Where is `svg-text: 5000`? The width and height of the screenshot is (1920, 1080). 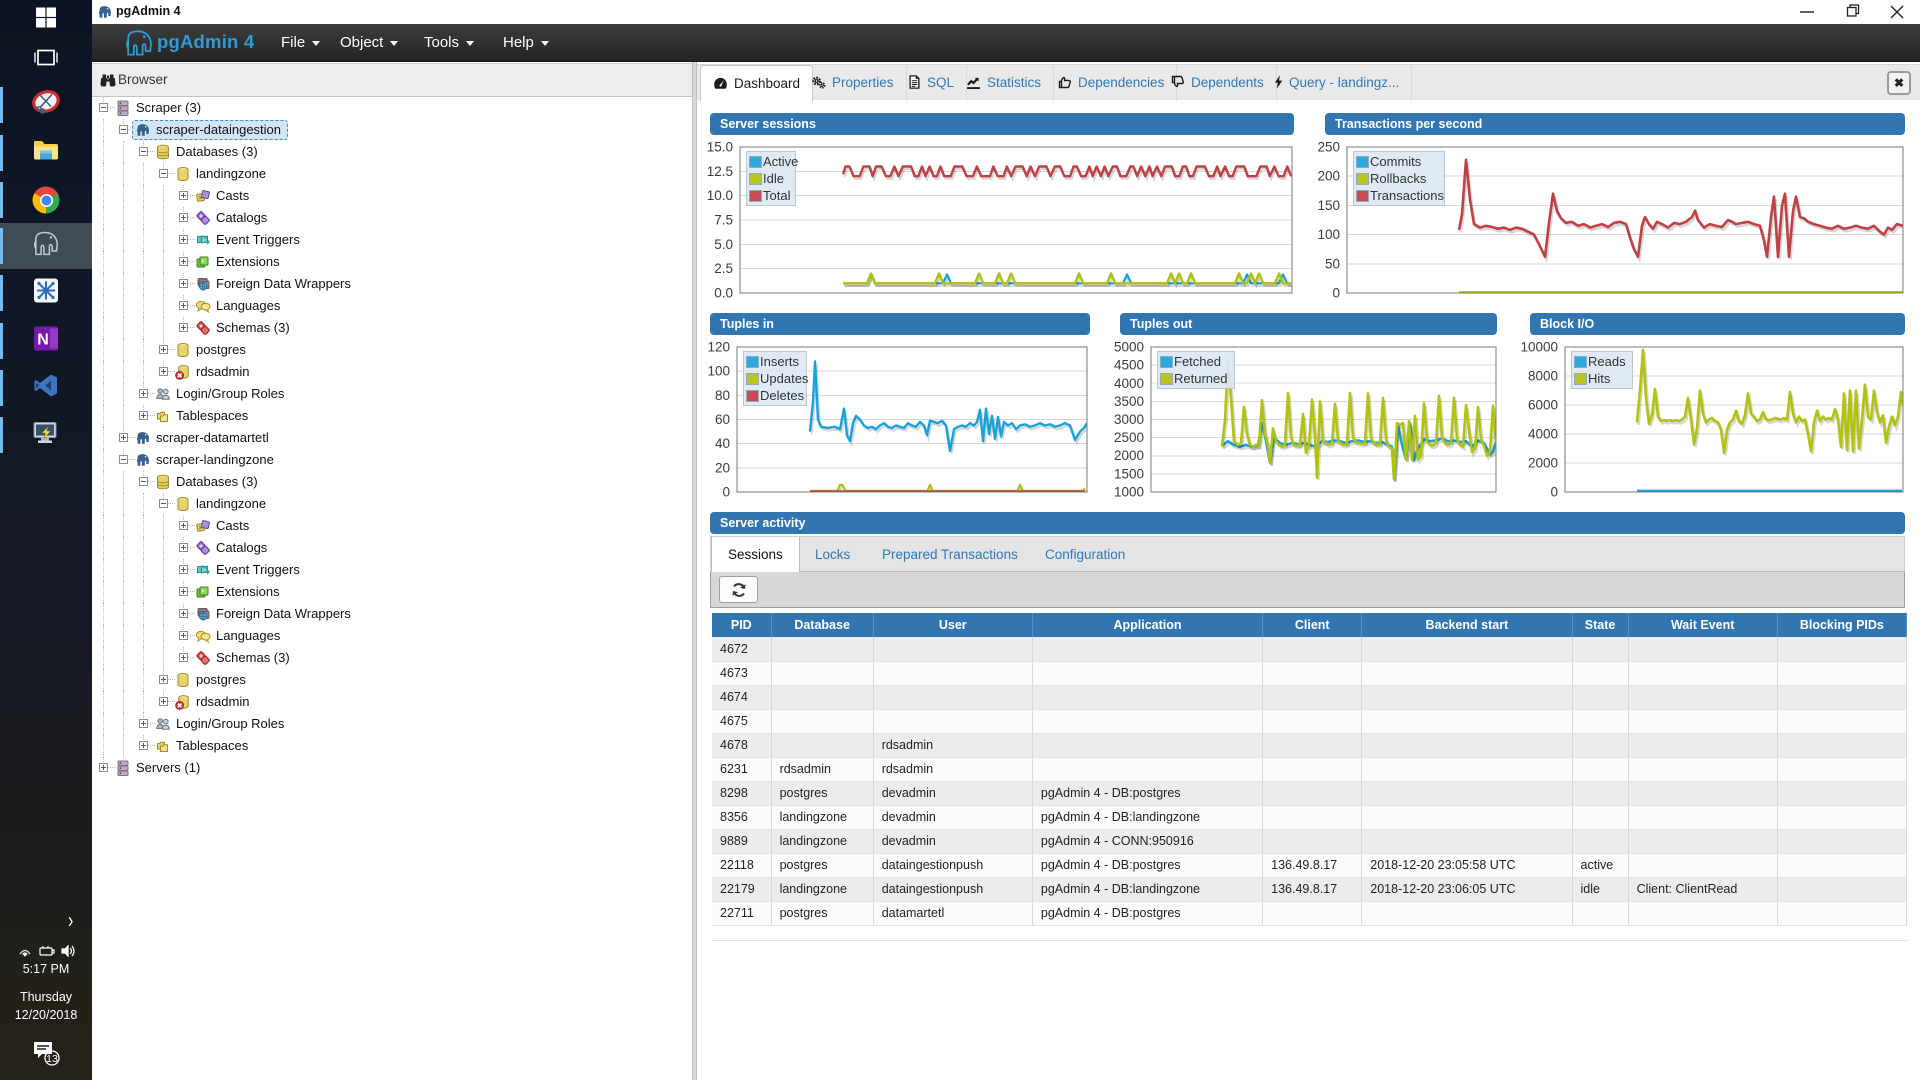 svg-text: 5000 is located at coordinates (1129, 347).